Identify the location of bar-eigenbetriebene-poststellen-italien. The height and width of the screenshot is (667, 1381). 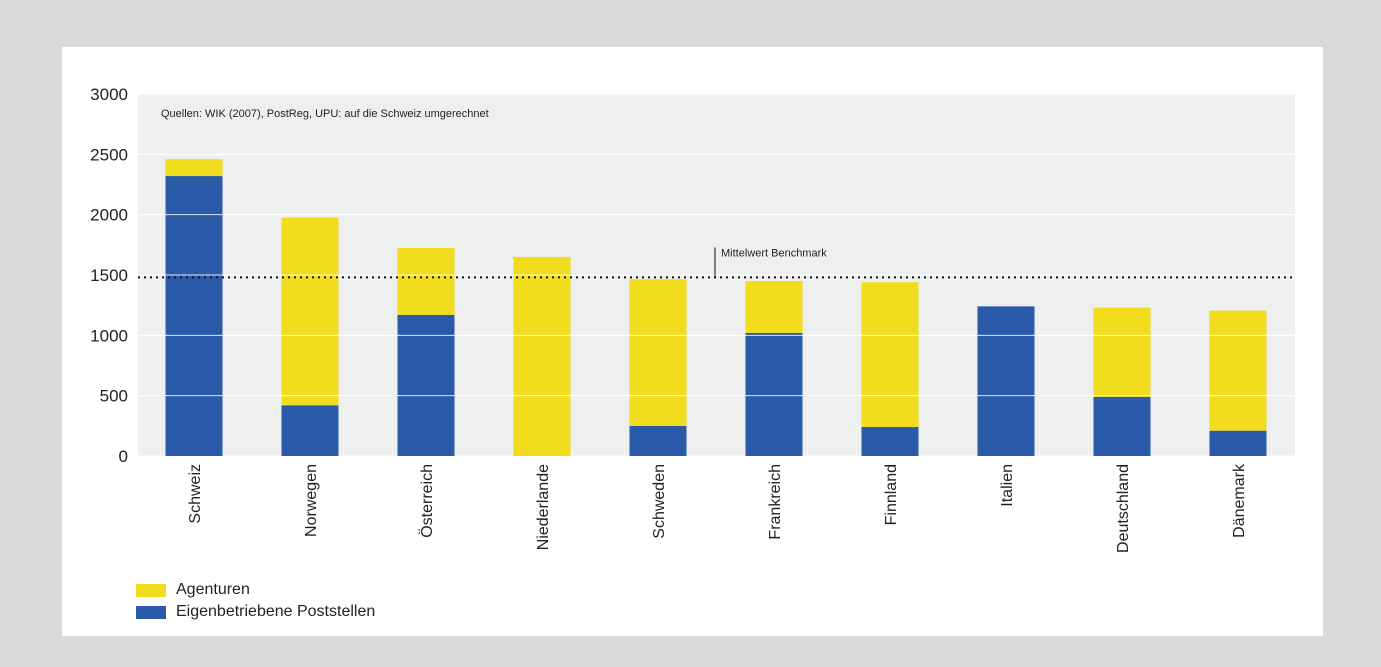
(1006, 381).